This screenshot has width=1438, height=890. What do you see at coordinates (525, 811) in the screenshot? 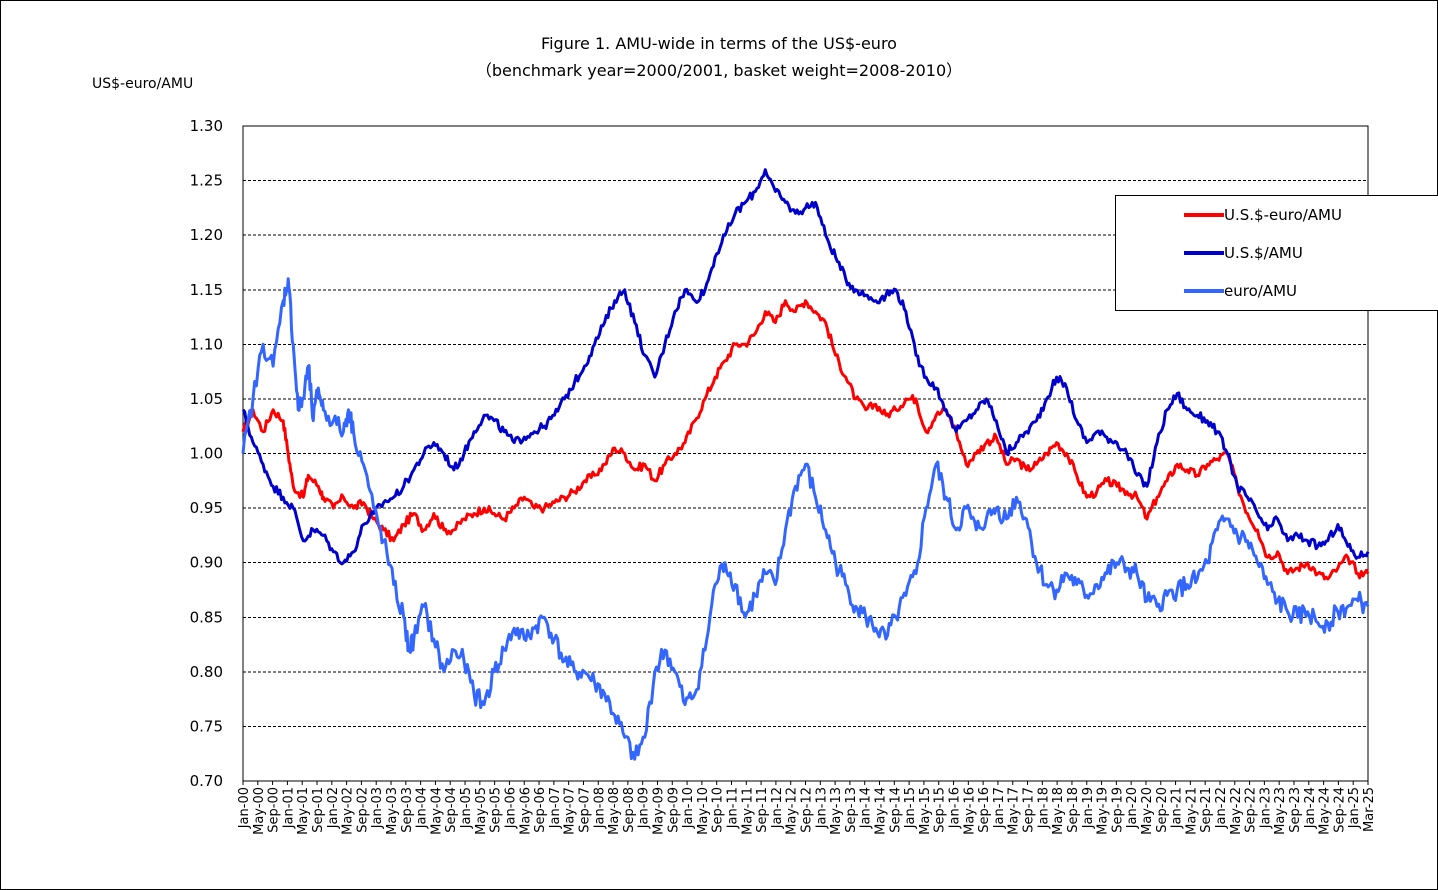
I see `x-tick-label: May-06` at bounding box center [525, 811].